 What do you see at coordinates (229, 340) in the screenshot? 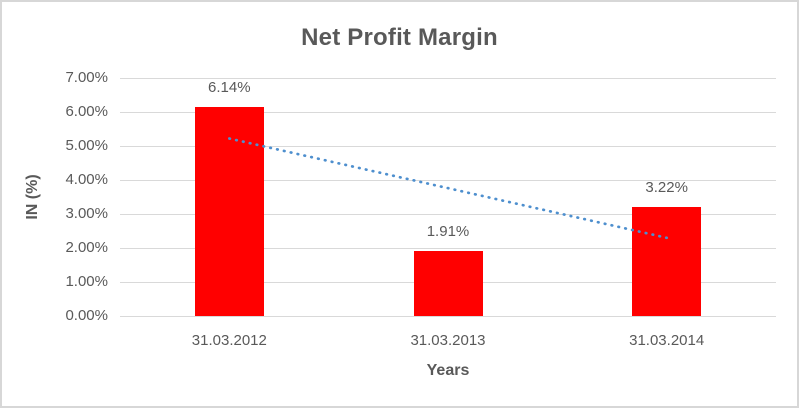
I see `x-axis-tick-label: 31.03.2012` at bounding box center [229, 340].